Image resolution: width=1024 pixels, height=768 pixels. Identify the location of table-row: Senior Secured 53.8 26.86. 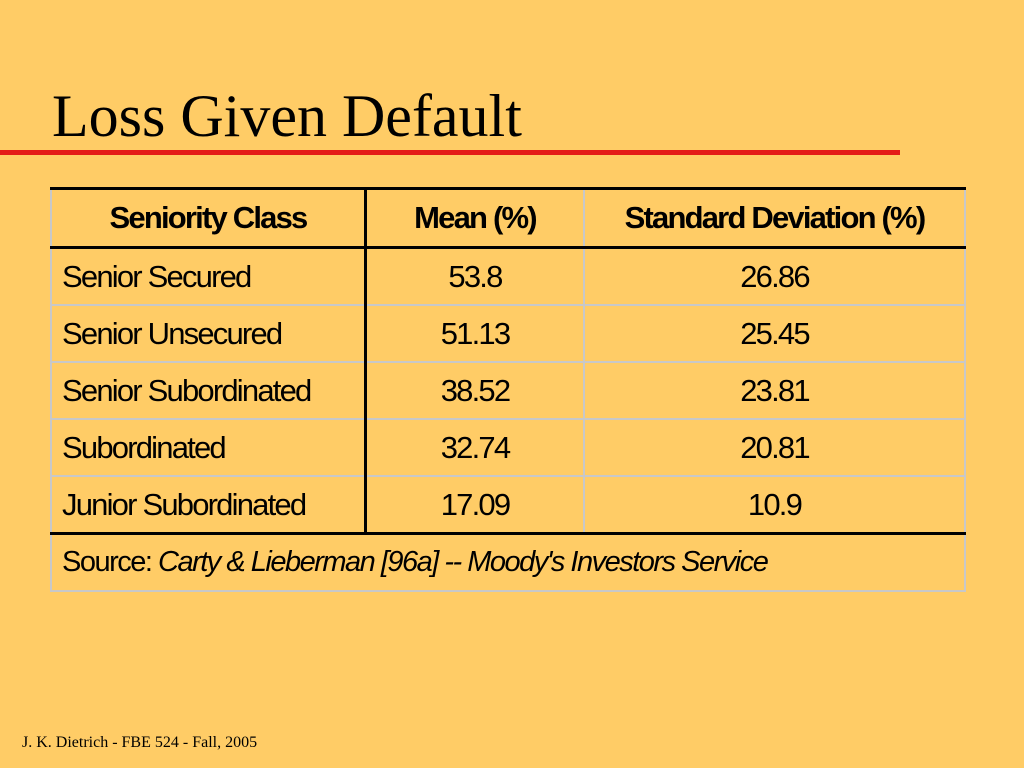
(508, 276).